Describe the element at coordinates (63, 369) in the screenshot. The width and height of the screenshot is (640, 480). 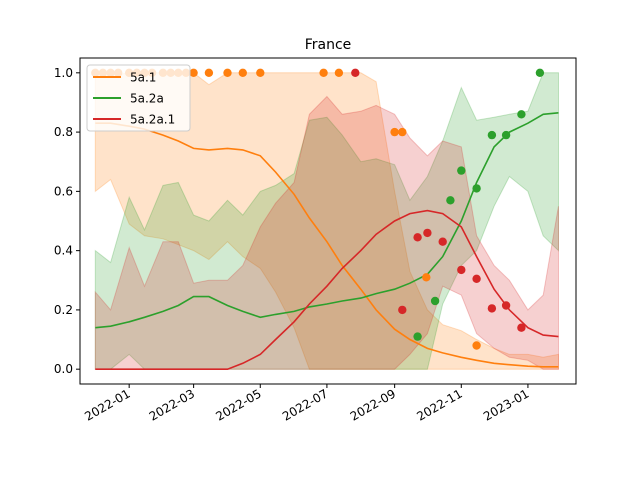
I see `y-tick-label: 0.0` at that location.